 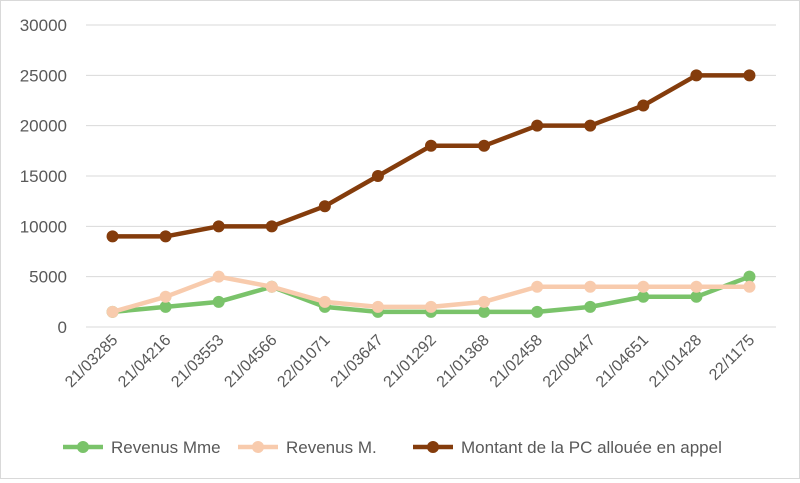 What do you see at coordinates (303, 361) in the screenshot?
I see `x-tick-label: 22/01071` at bounding box center [303, 361].